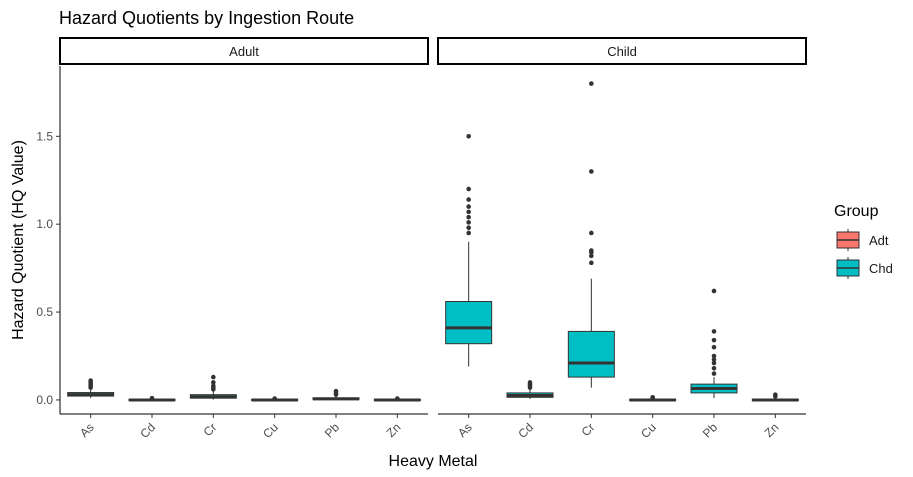  I want to click on x-axis-title: Heavy Metal, so click(433, 461).